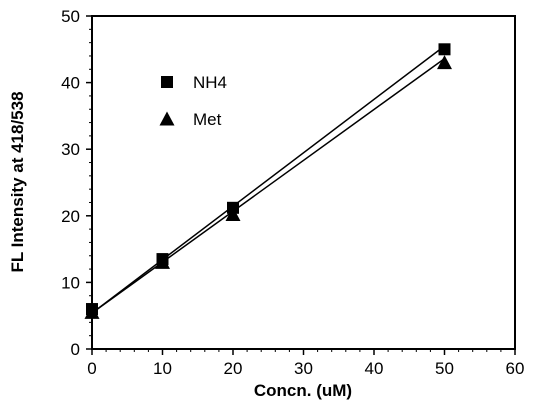 This screenshot has height=410, width=533. What do you see at coordinates (233, 368) in the screenshot?
I see `x-tick-label: 20` at bounding box center [233, 368].